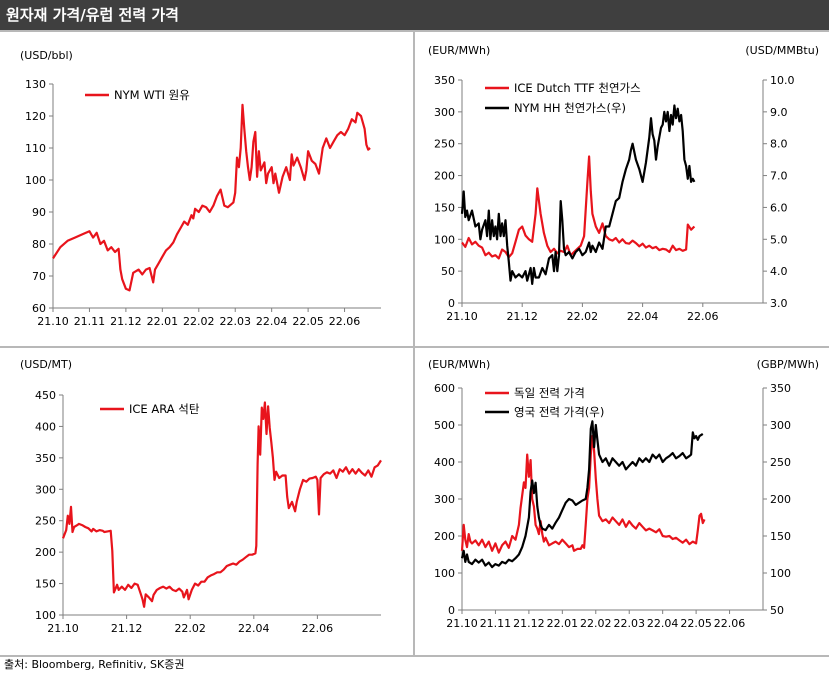 The image size is (829, 677). What do you see at coordinates (779, 207) in the screenshot?
I see `y-tick-label-right: 6.0` at bounding box center [779, 207].